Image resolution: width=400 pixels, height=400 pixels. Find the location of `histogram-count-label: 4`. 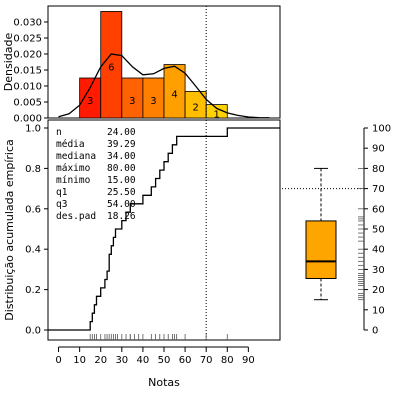

histogram-count-label: 4 is located at coordinates (174, 94).